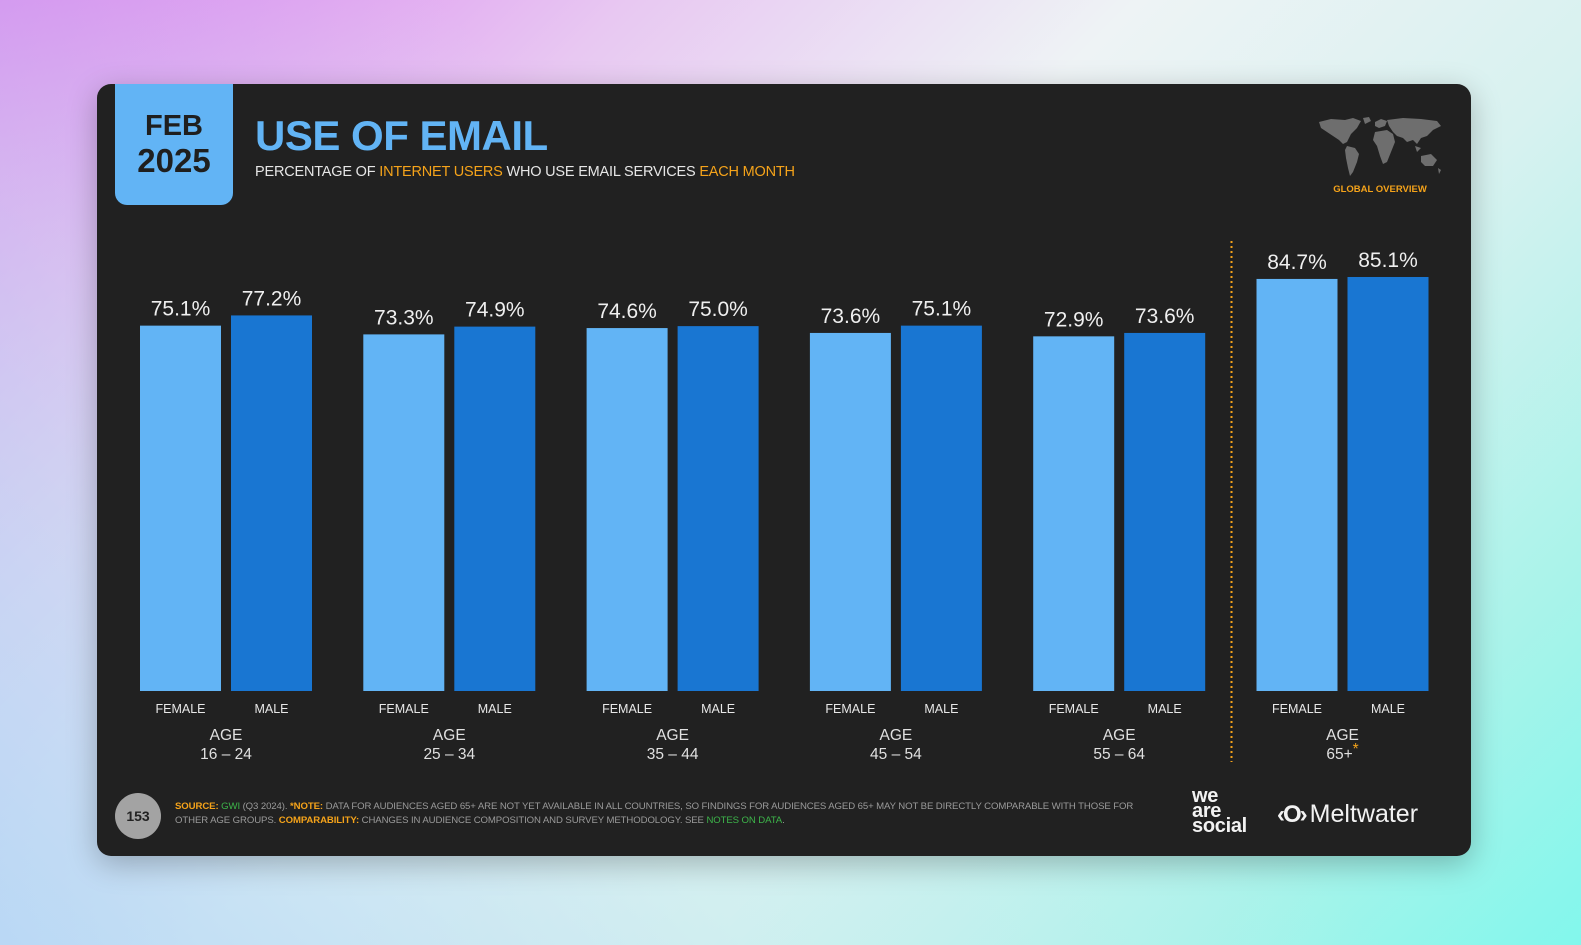 Image resolution: width=1581 pixels, height=945 pixels. Describe the element at coordinates (272, 298) in the screenshot. I see `data-label: 77.2%` at that location.